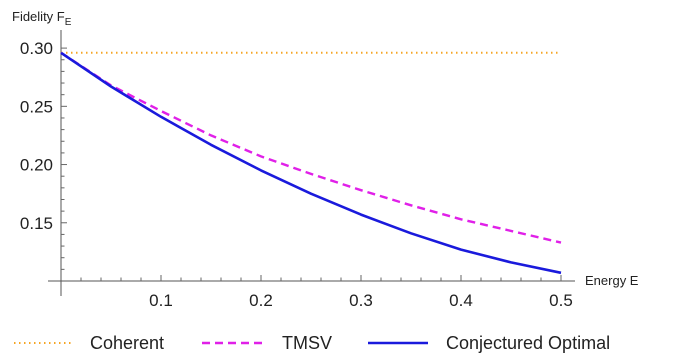 This screenshot has width=675, height=362. I want to click on y-tick-label: 0.25, so click(36, 106).